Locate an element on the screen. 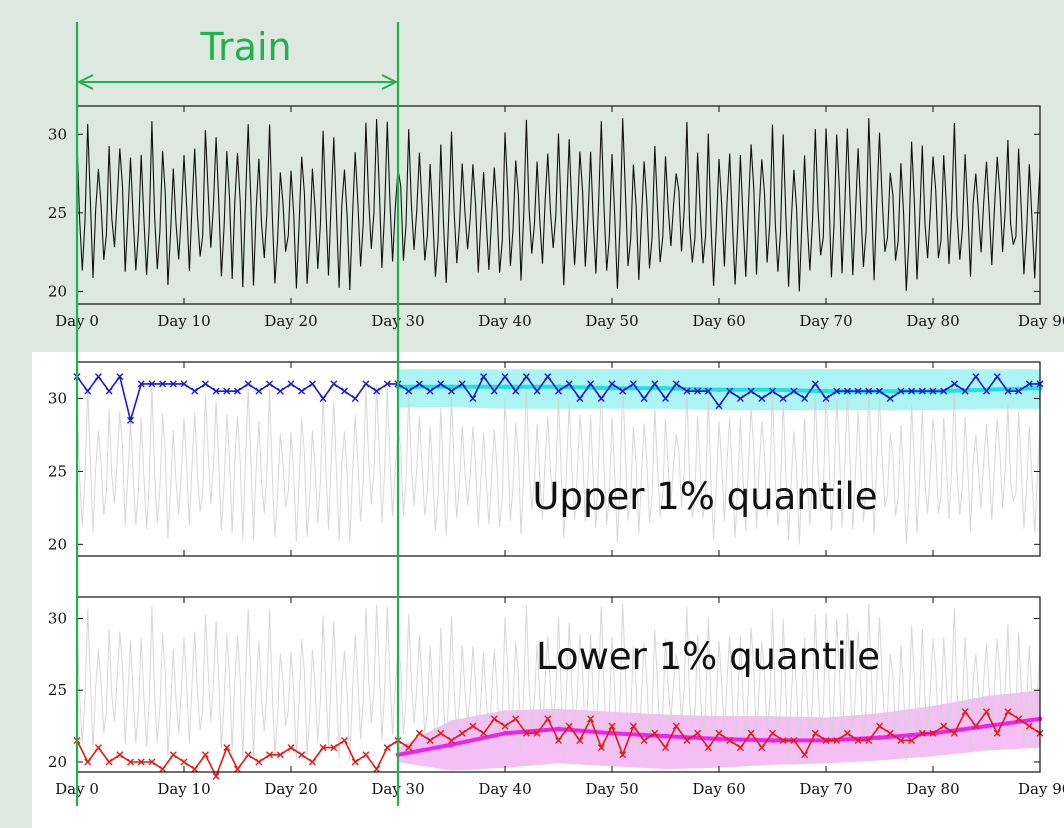  x-tick-label: Day 50 is located at coordinates (611, 789).